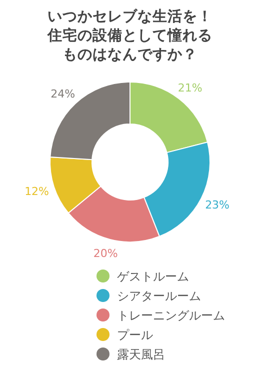  What do you see at coordinates (153, 277) in the screenshot?
I see `legend-label: ゲストルーム` at bounding box center [153, 277].